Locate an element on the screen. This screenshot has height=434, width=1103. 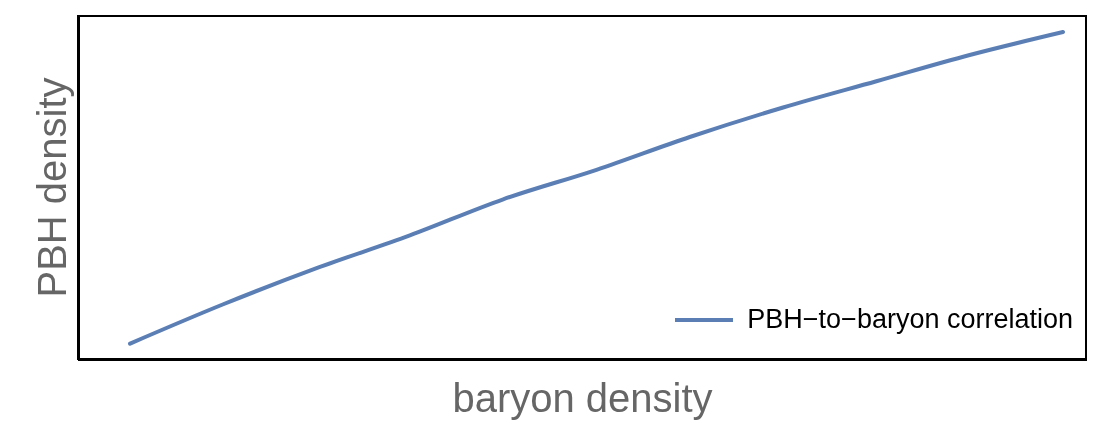
x-axis-title: baryon density is located at coordinates (582, 398).